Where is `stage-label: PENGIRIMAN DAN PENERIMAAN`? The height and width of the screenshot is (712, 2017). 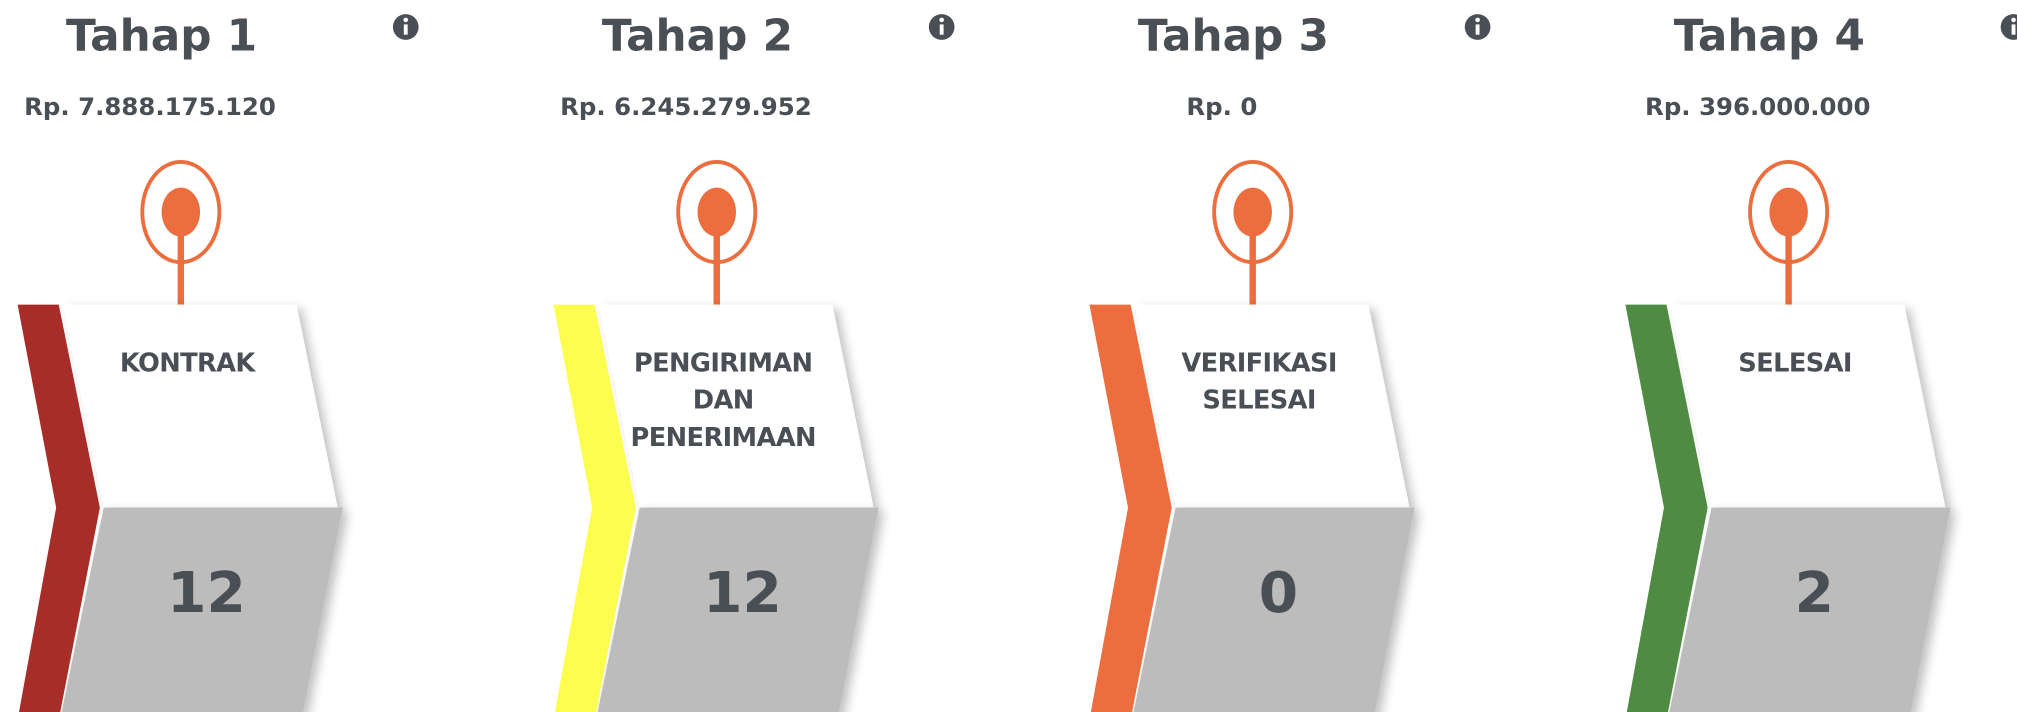 stage-label: PENGIRIMAN DAN PENERIMAAN is located at coordinates (723, 400).